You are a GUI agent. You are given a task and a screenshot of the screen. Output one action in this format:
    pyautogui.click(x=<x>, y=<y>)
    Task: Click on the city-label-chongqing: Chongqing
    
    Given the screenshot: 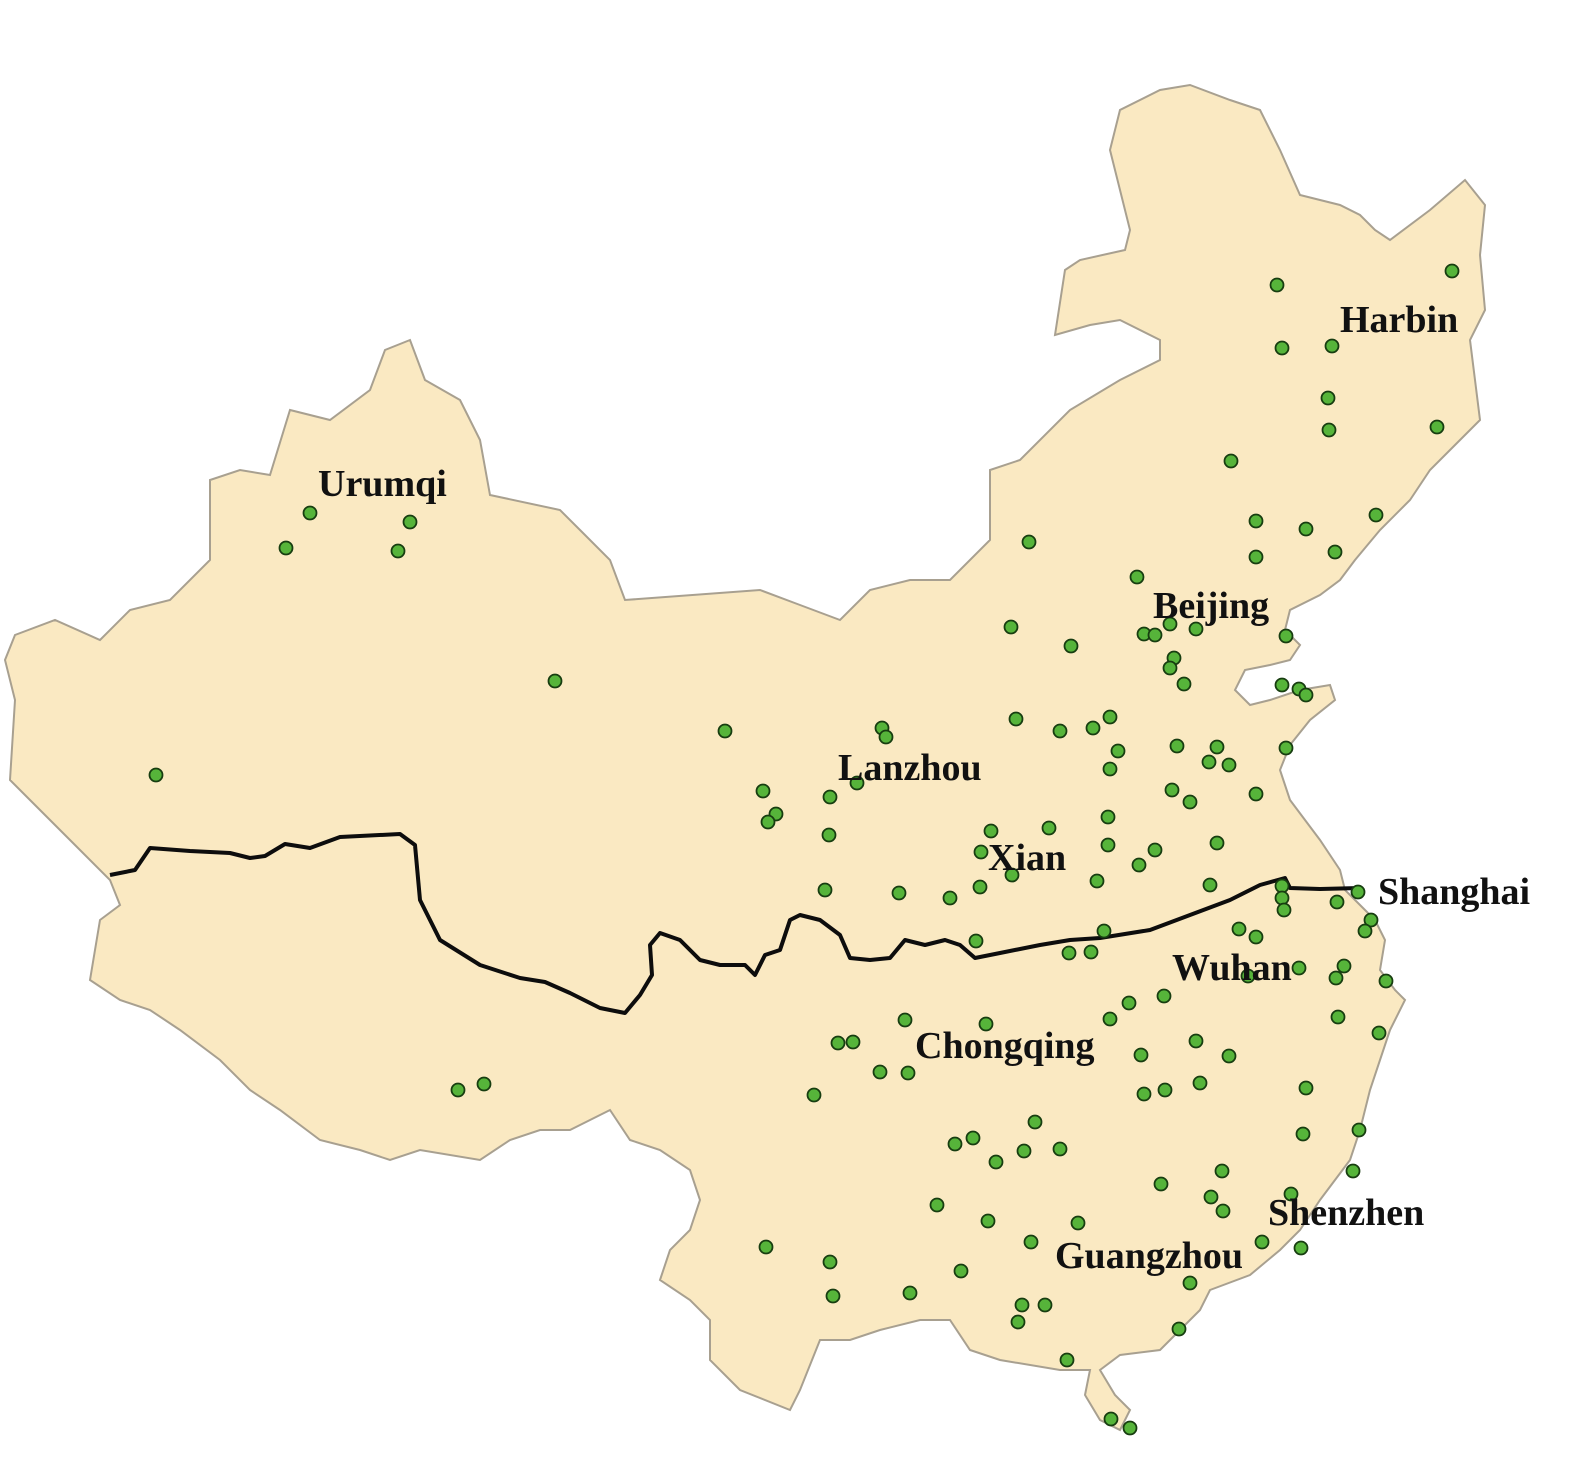 What is the action you would take?
    pyautogui.click(x=1005, y=1046)
    